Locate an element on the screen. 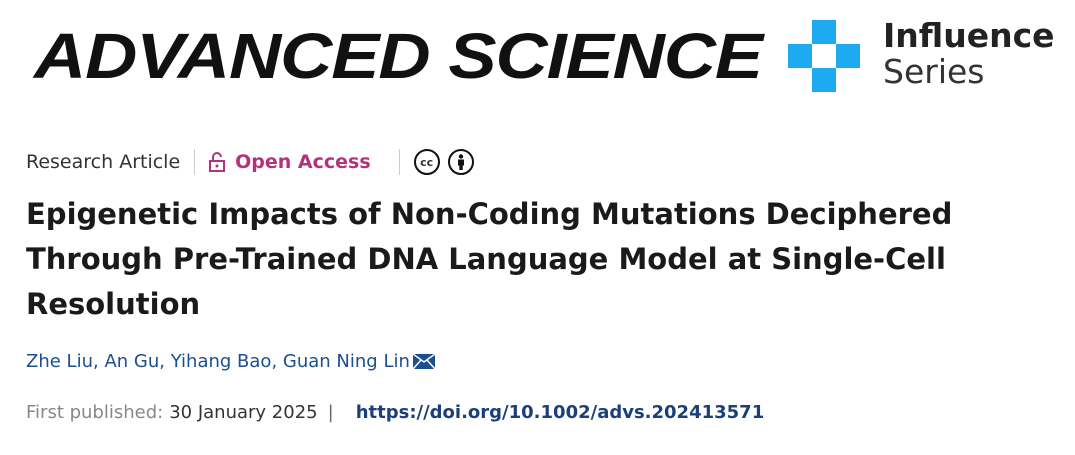  series-name: Influence is located at coordinates (969, 35).